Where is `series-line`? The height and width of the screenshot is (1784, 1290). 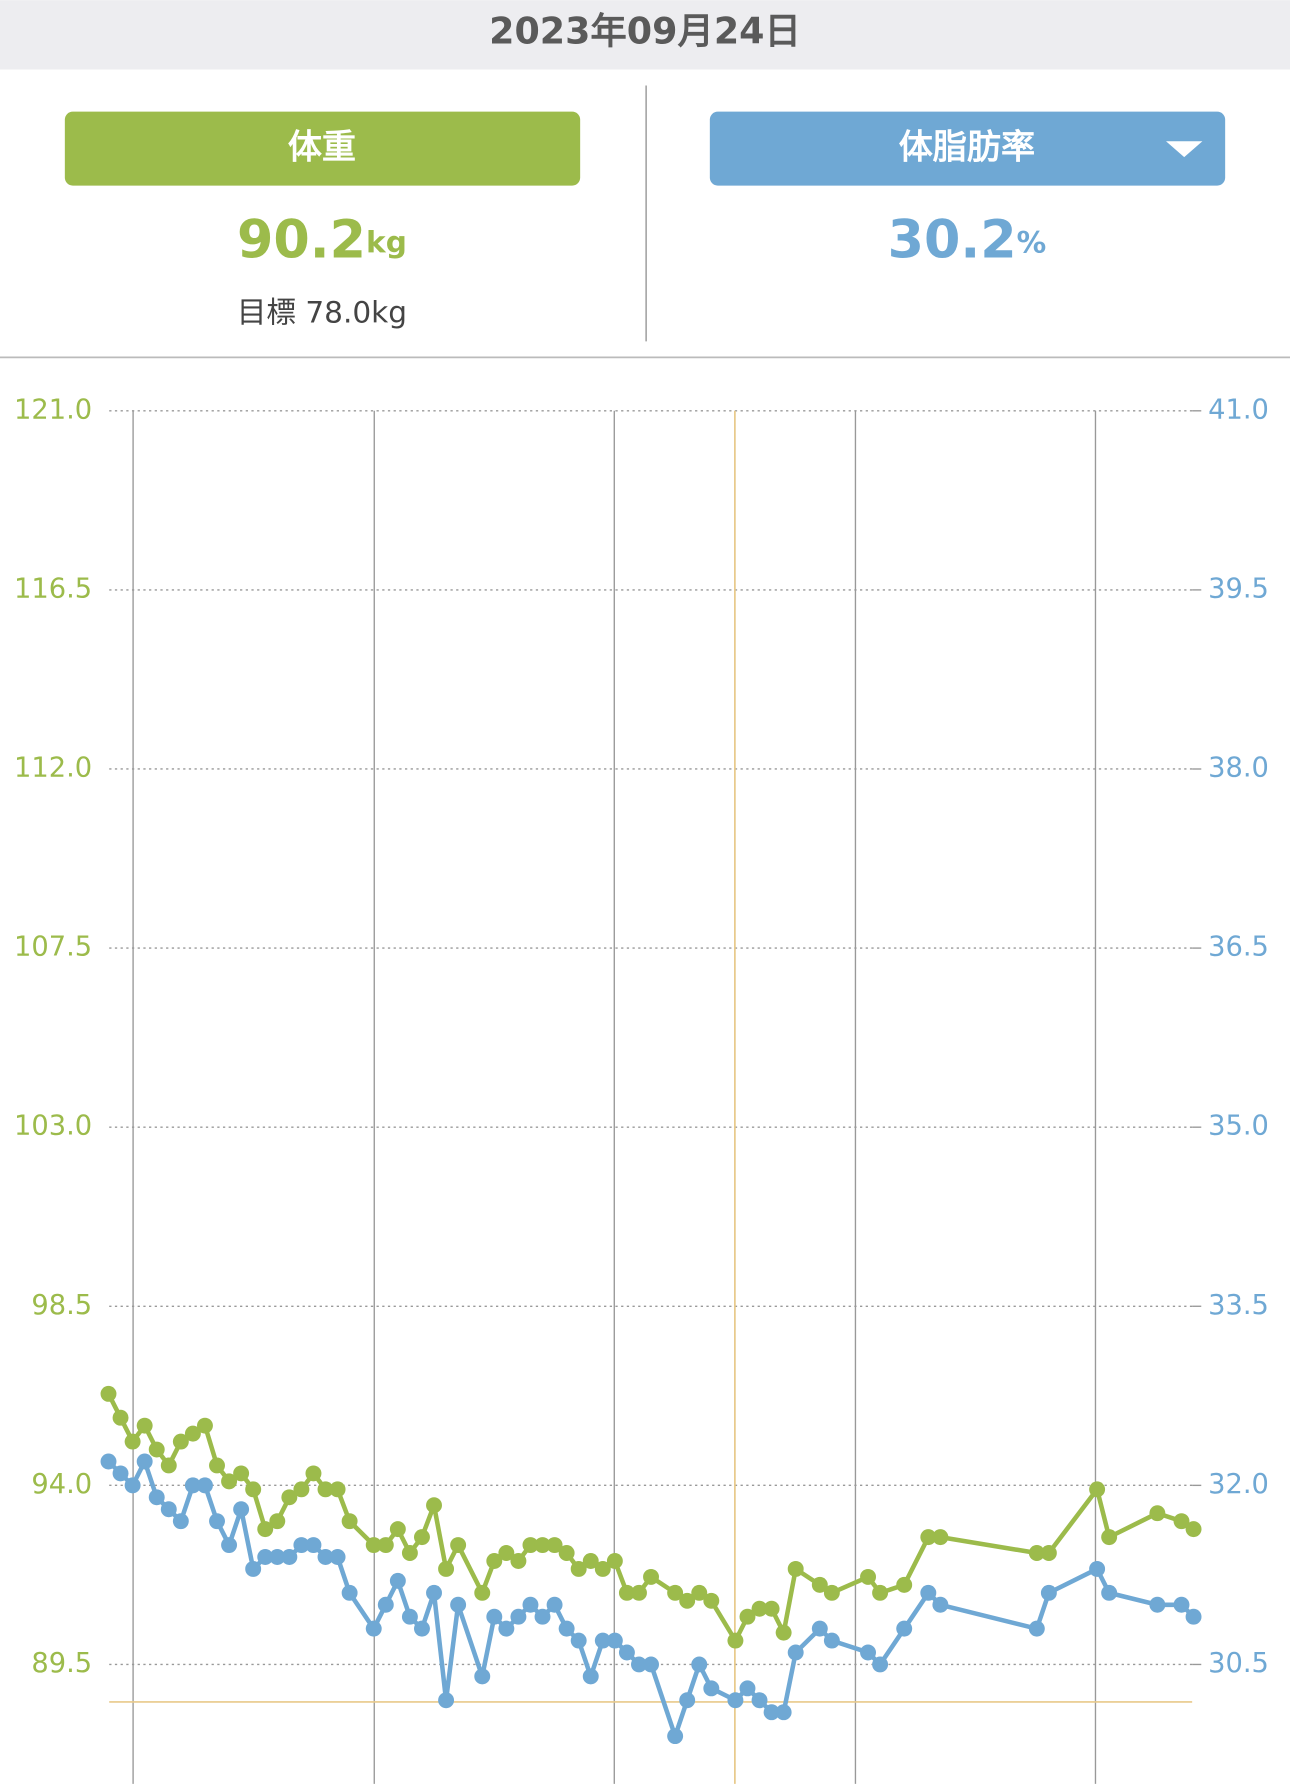 series-line is located at coordinates (651, 1599).